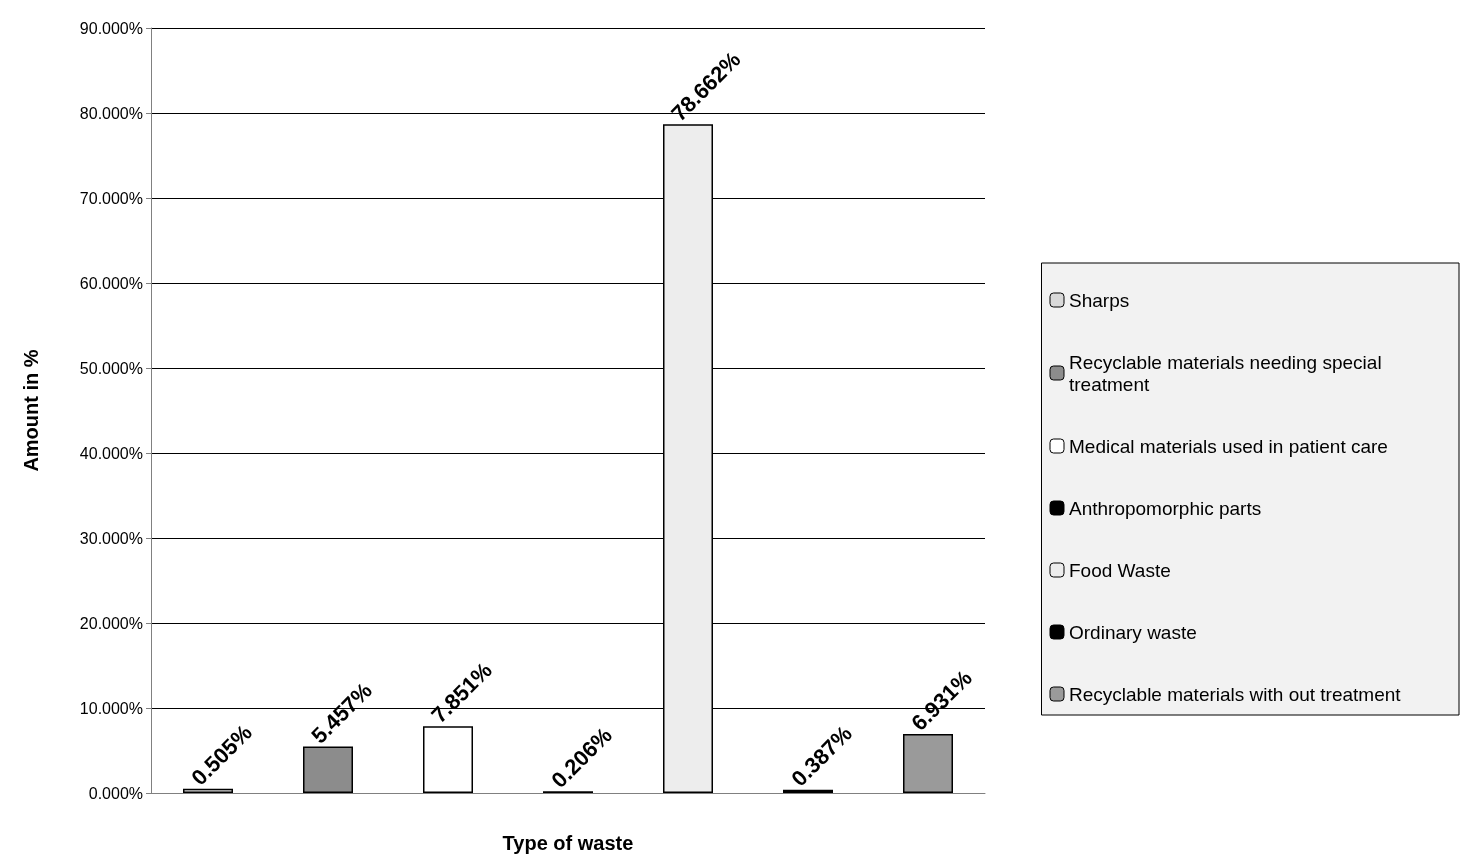 This screenshot has width=1473, height=866. I want to click on y-tick-label: 10.000%, so click(111, 708).